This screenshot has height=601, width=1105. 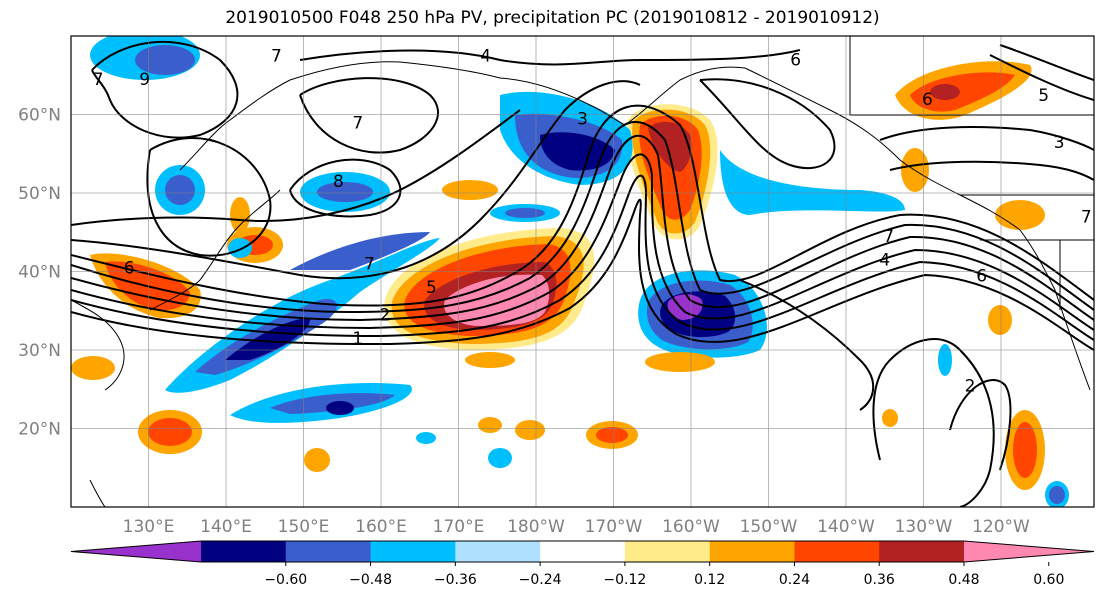 I want to click on lon-tick-label: 120°W, so click(x=1001, y=527).